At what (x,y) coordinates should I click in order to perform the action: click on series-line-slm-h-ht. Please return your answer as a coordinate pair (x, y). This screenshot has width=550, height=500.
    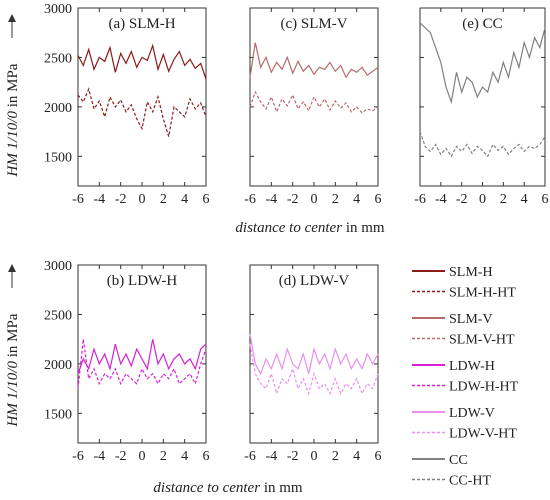
    Looking at the image, I should click on (142, 112).